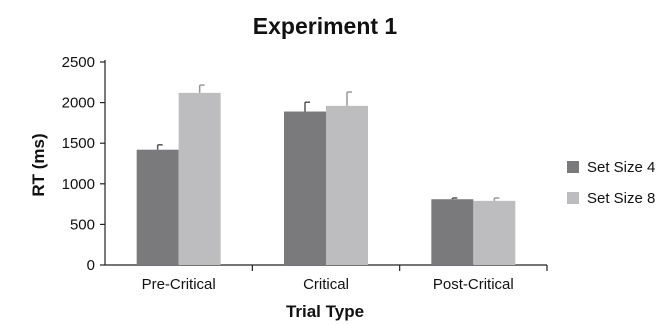 This screenshot has width=664, height=325. I want to click on x-tick-label: Pre-Critical, so click(179, 284).